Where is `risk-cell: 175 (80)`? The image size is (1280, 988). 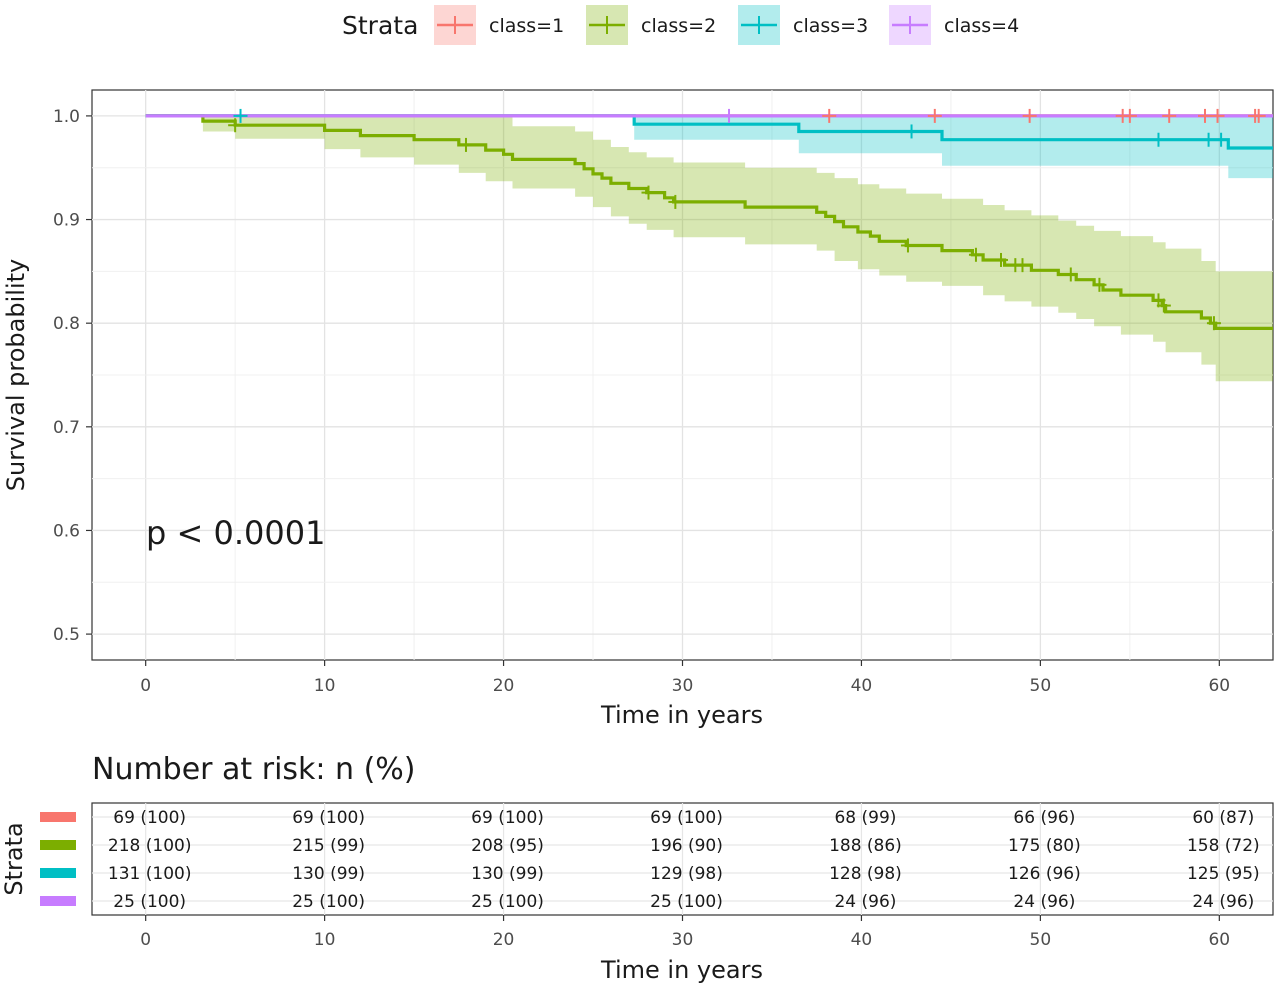
risk-cell: 175 (80) is located at coordinates (1044, 846).